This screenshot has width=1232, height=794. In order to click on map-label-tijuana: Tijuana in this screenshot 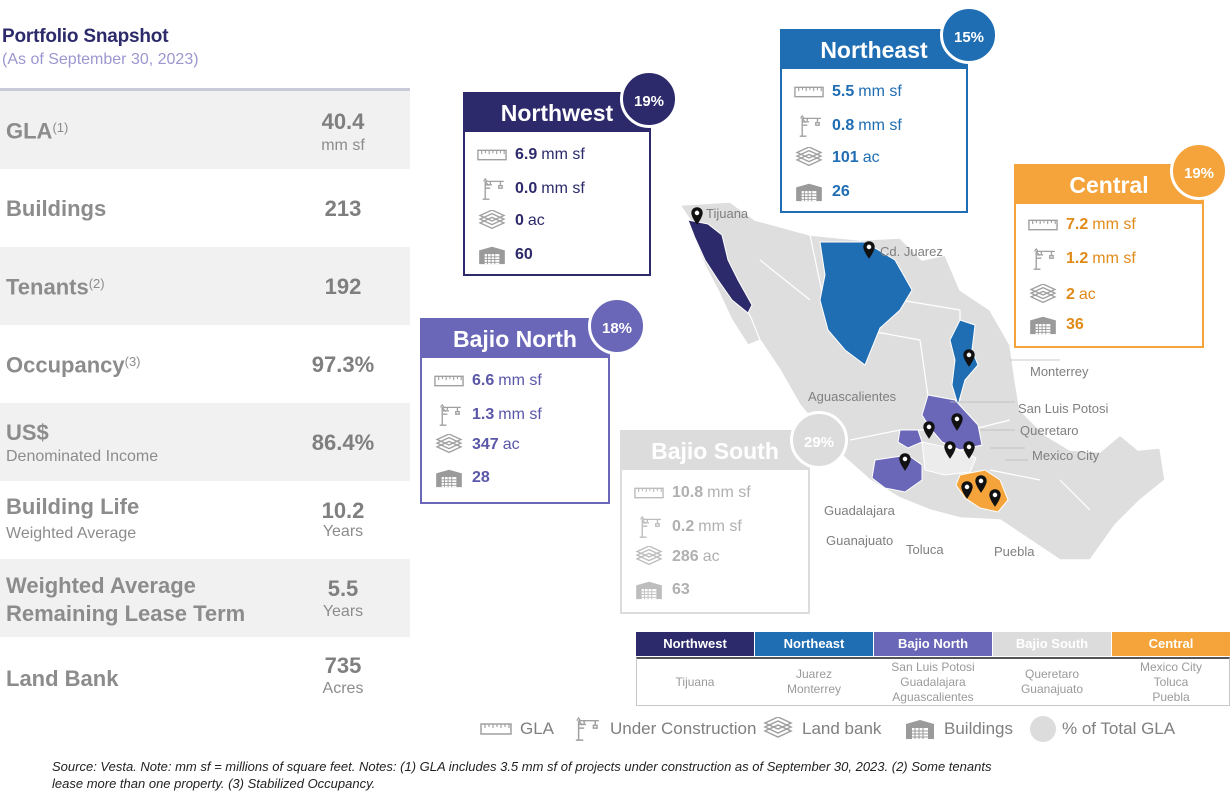, I will do `click(727, 213)`.